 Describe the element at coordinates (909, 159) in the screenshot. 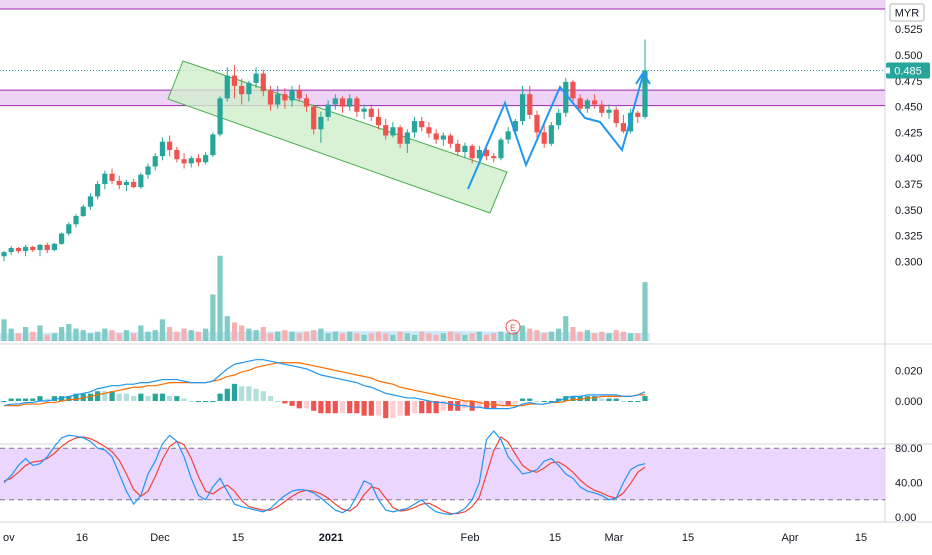

I see `price-tick-label: 0.400` at that location.